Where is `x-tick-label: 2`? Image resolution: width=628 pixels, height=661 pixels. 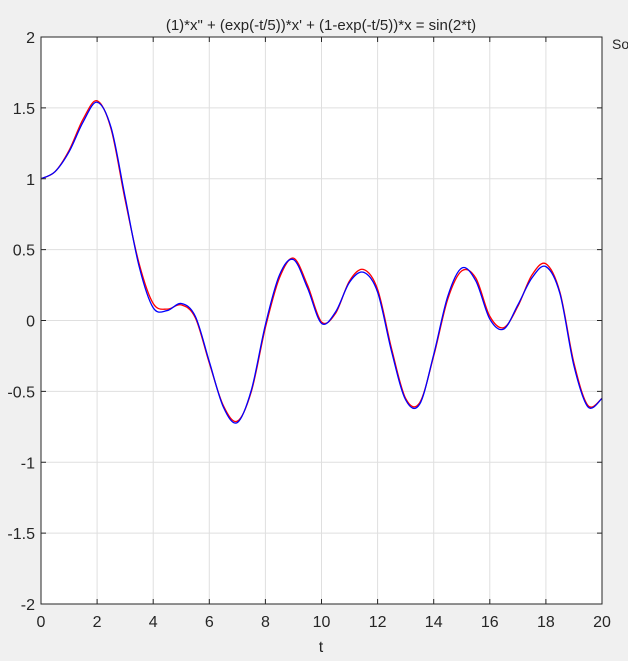
x-tick-label: 2 is located at coordinates (97, 622).